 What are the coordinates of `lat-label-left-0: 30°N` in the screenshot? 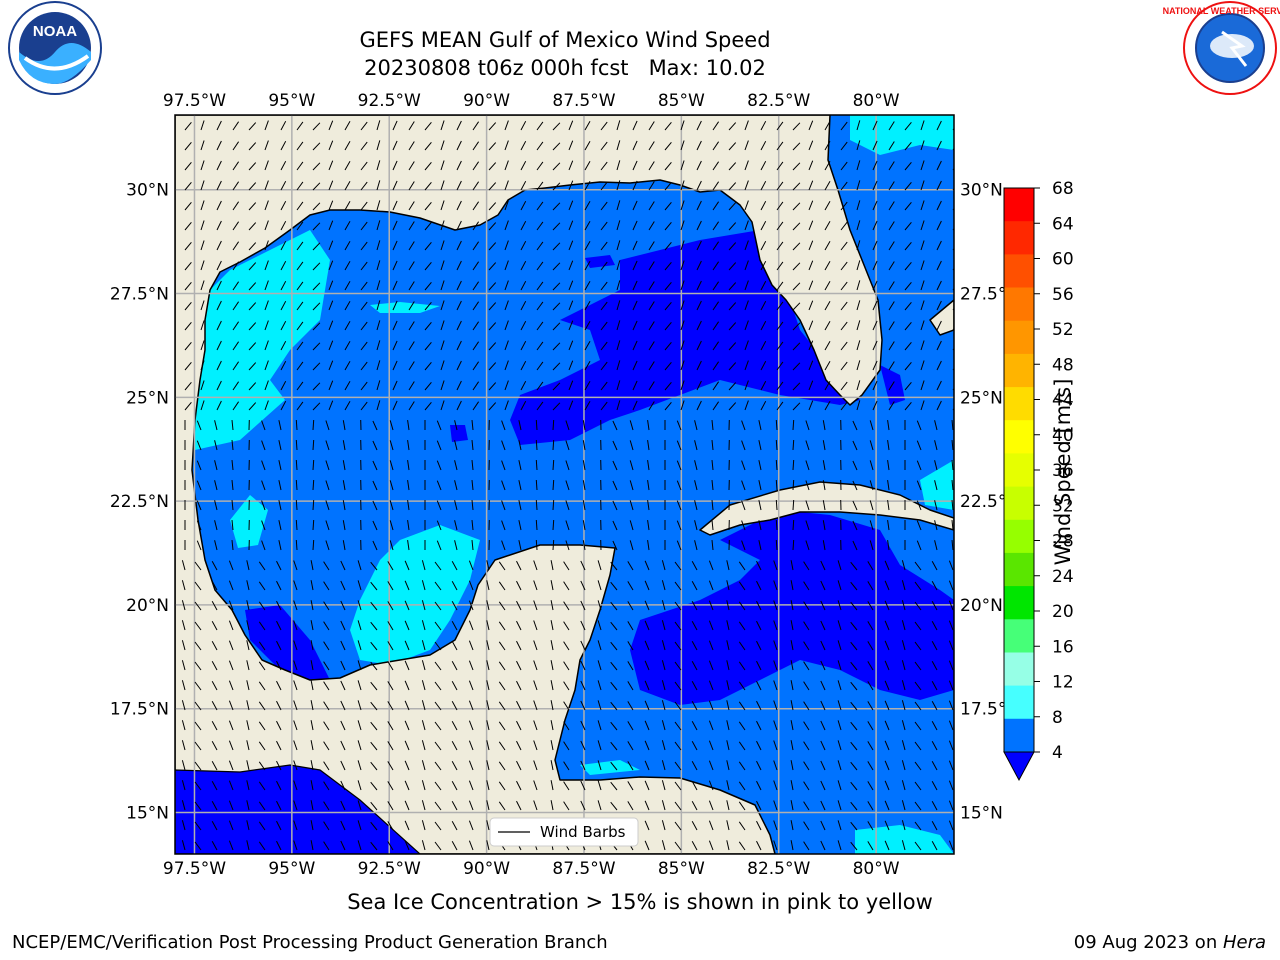 It's located at (147, 191).